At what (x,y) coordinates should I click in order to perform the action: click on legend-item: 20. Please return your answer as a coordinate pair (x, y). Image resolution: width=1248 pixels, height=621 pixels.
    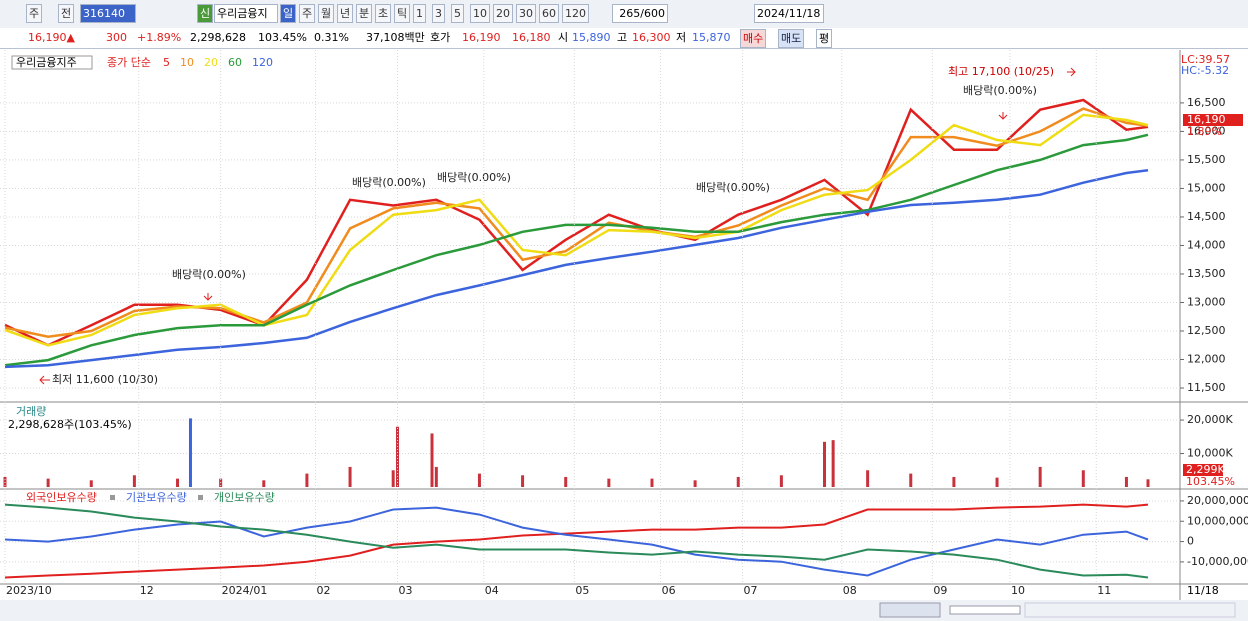
    Looking at the image, I should click on (211, 62).